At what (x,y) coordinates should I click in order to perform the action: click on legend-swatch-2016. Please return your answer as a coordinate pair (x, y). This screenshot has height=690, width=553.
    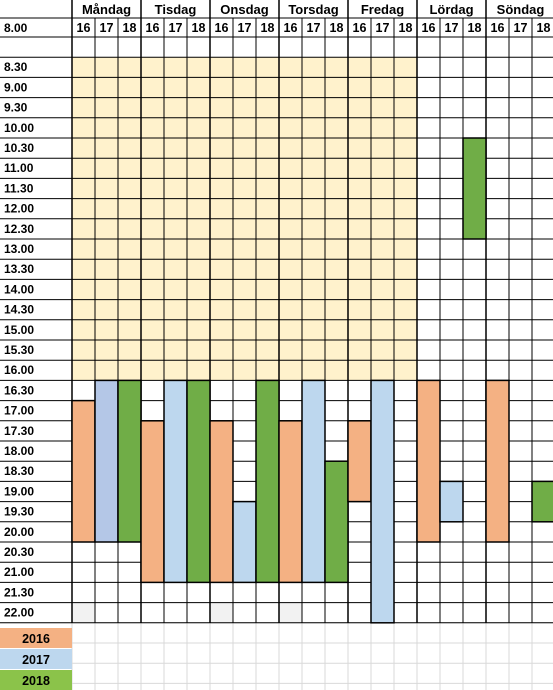
    Looking at the image, I should click on (36, 638).